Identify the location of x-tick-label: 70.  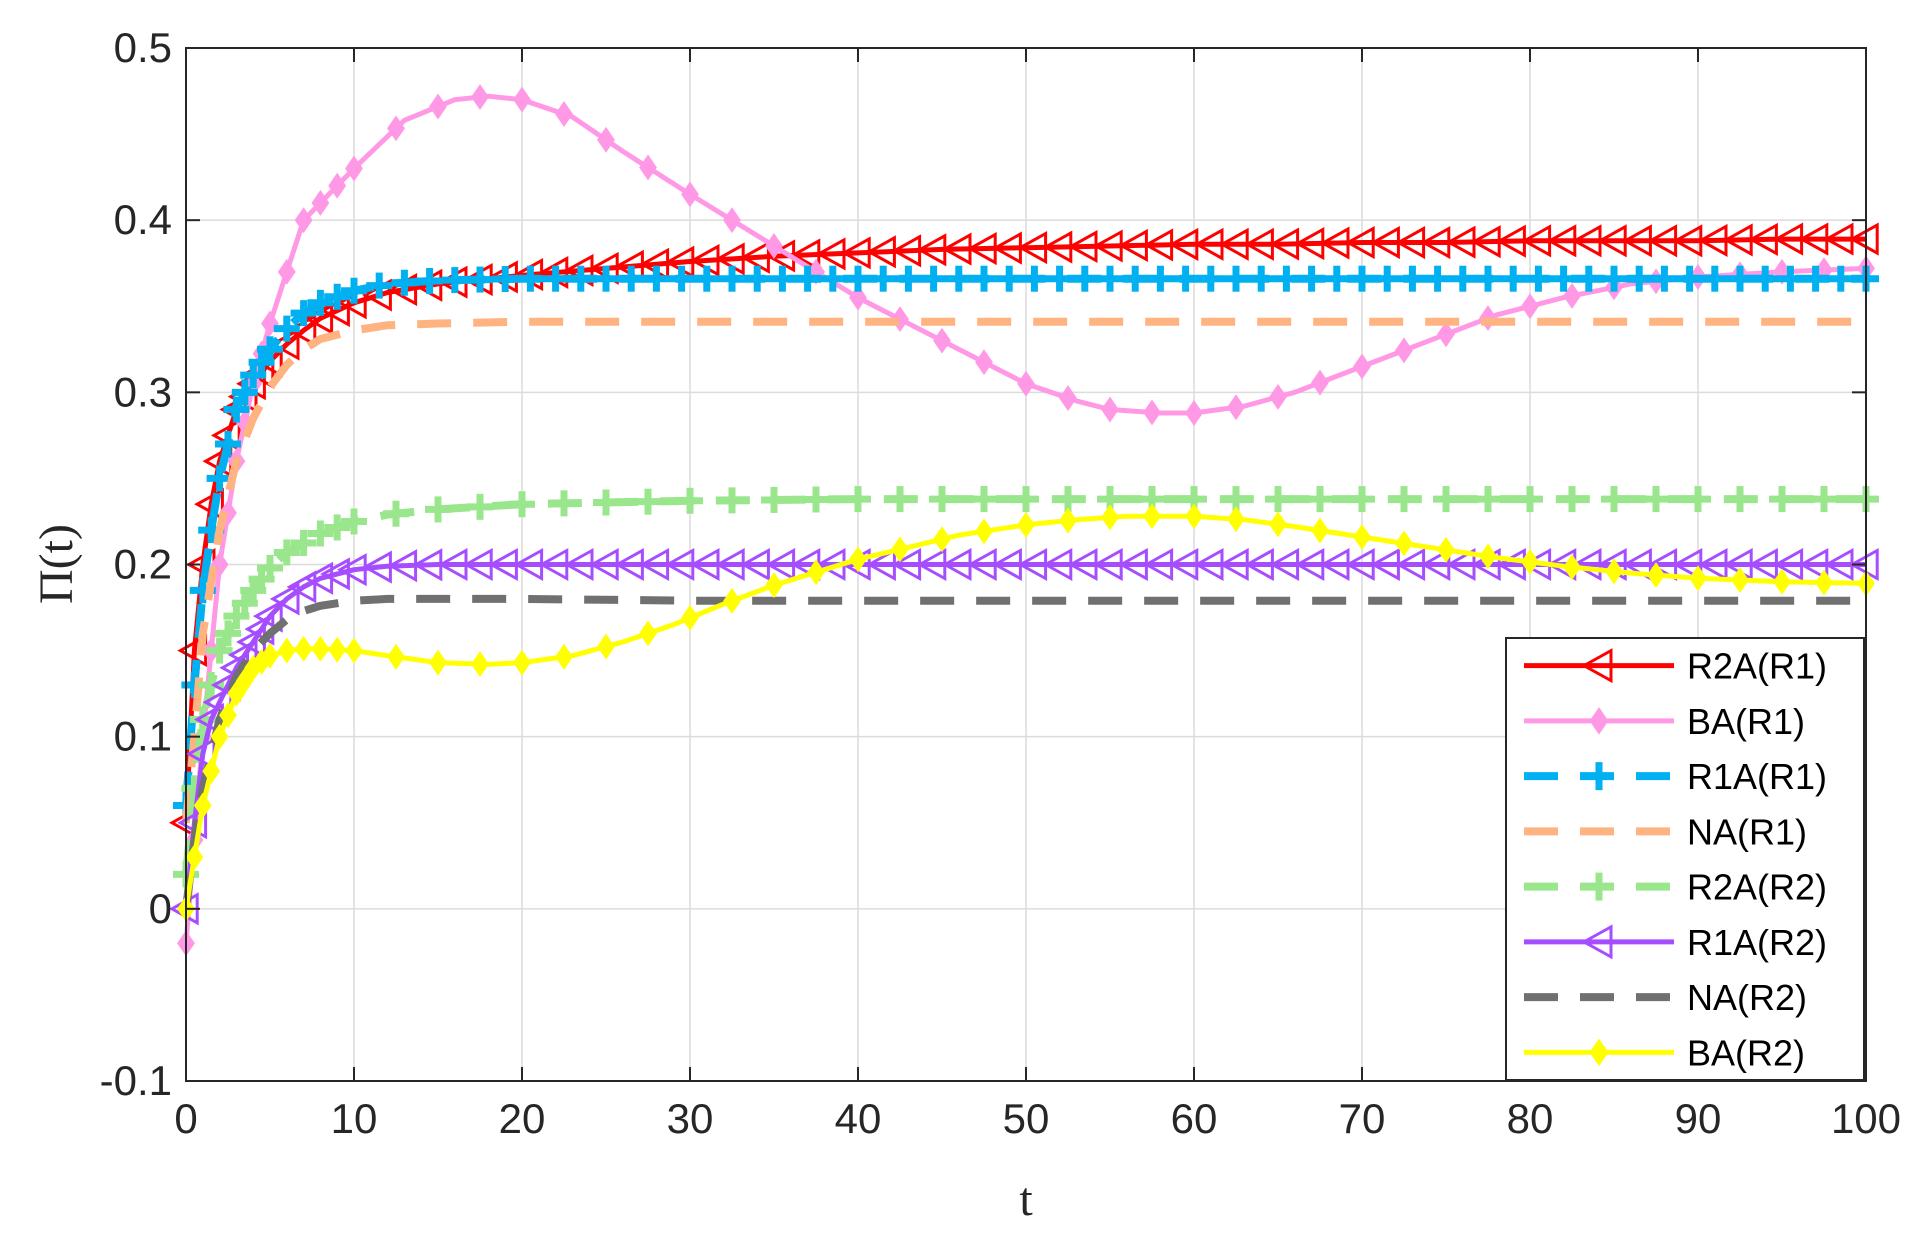
(1362, 1118).